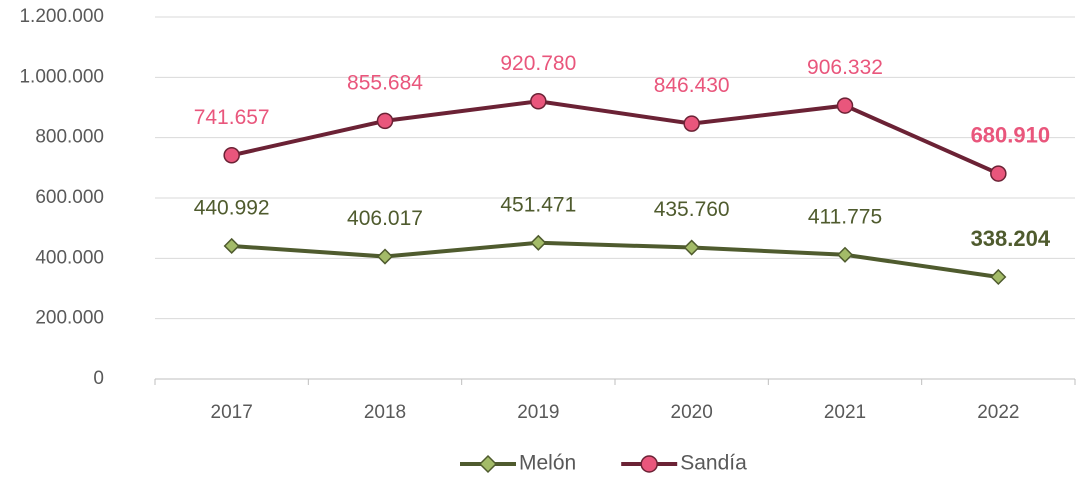 This screenshot has width=1081, height=479. Describe the element at coordinates (845, 67) in the screenshot. I see `data-label: 906.332` at that location.